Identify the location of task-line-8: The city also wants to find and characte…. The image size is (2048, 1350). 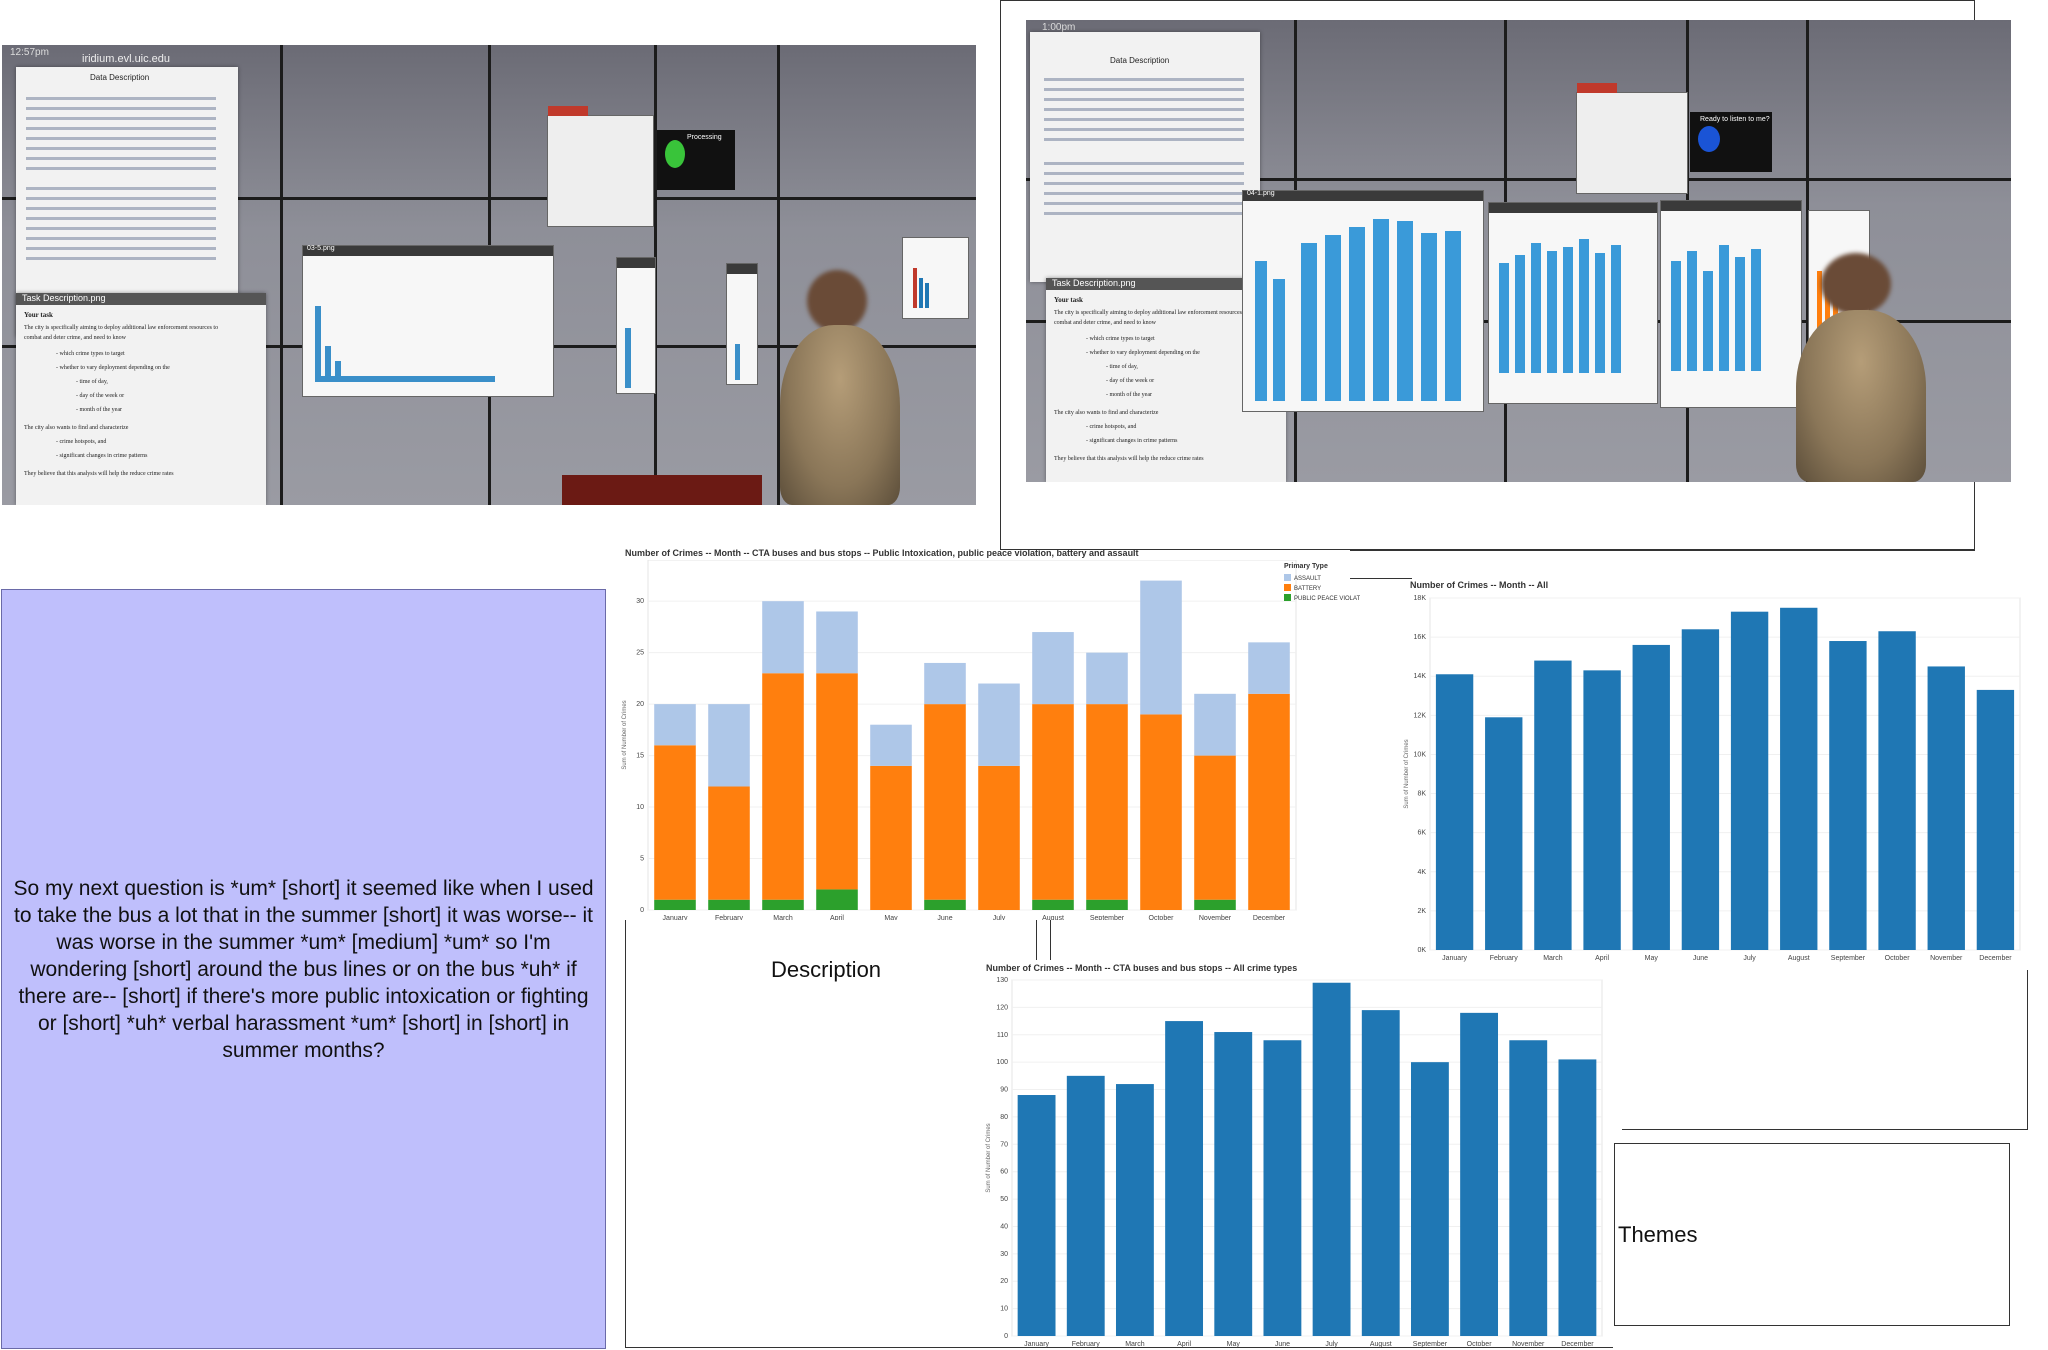
(76, 428).